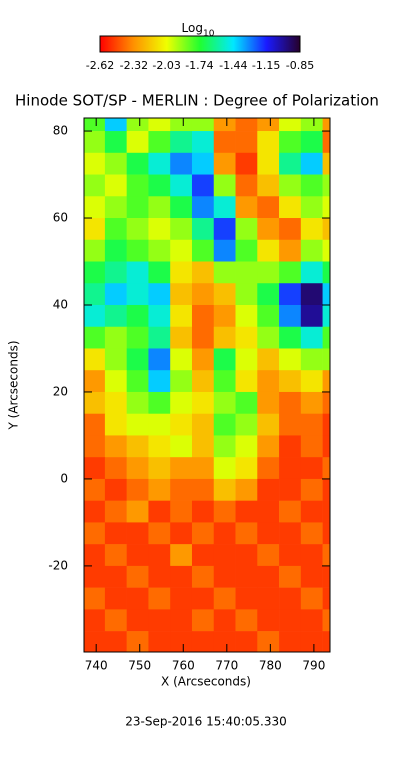  I want to click on colorbar, so click(200, 44).